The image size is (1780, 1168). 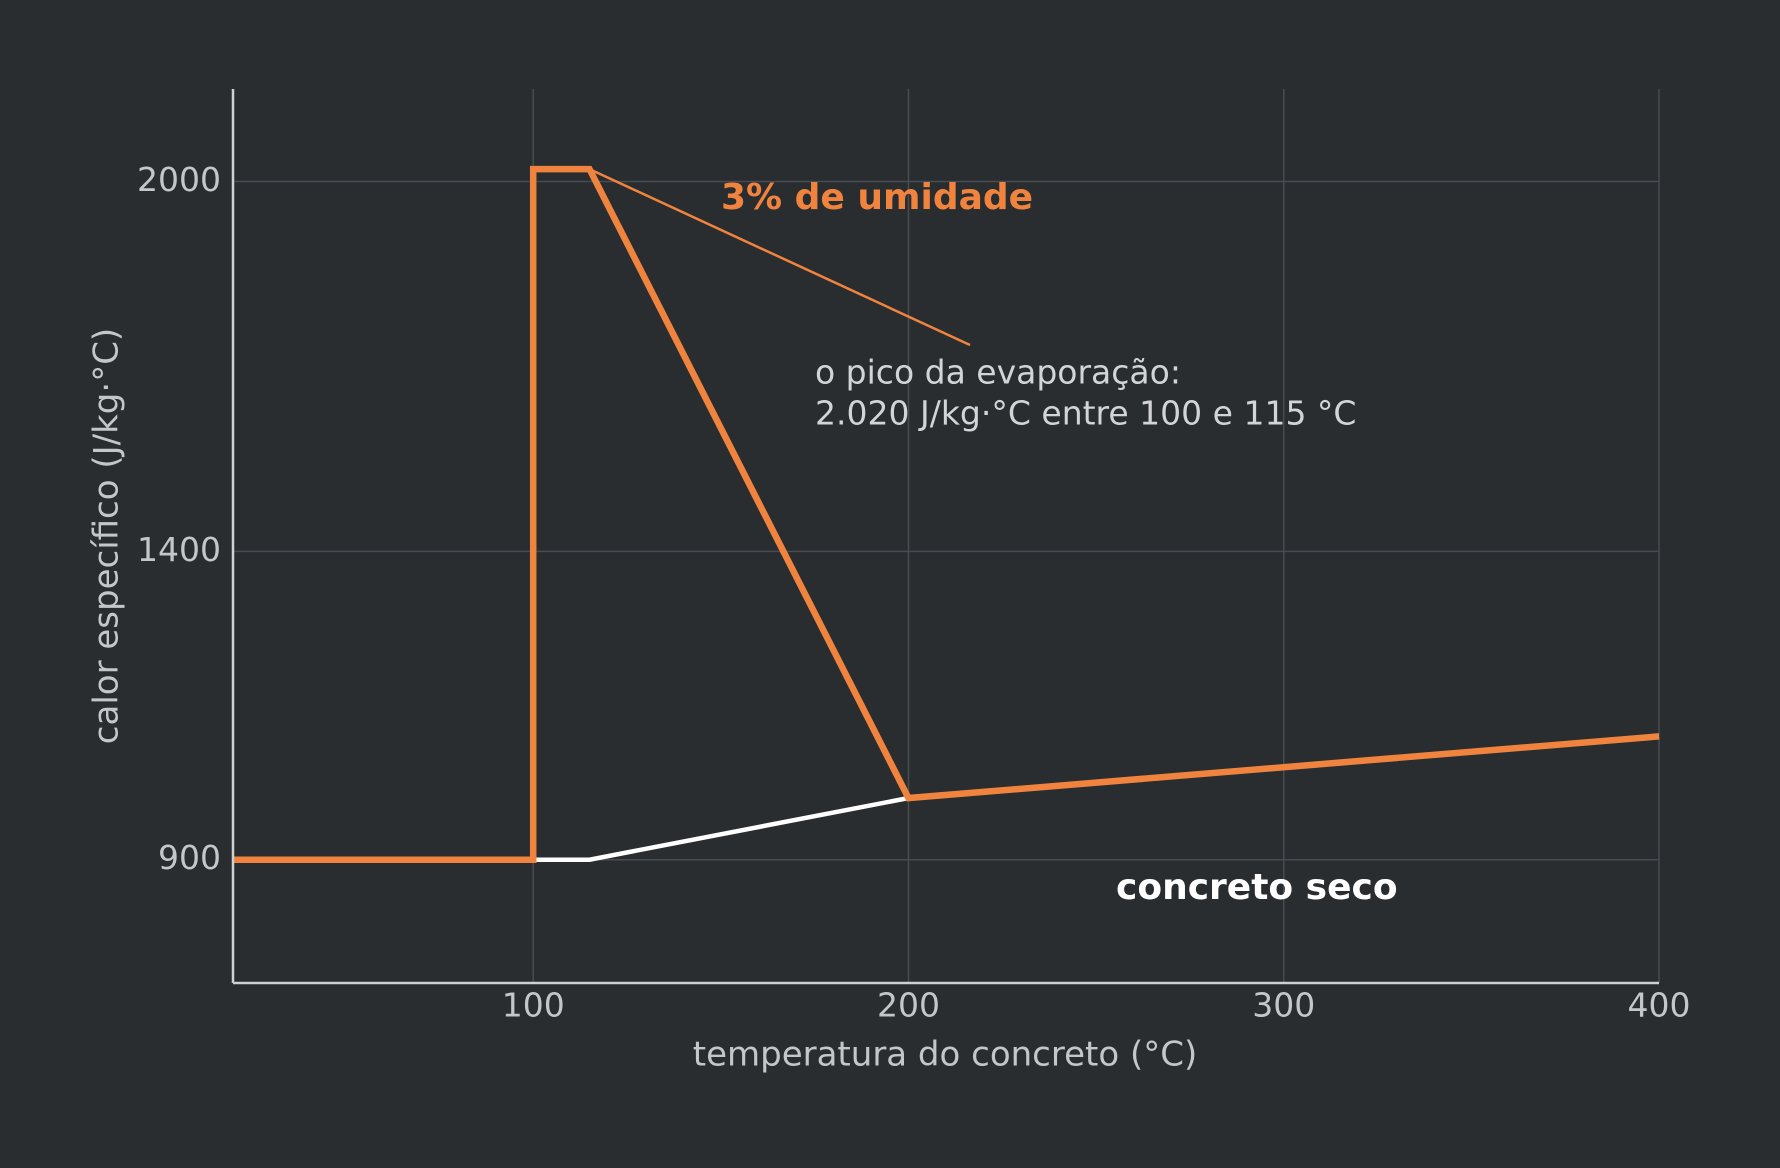 What do you see at coordinates (1659, 1005) in the screenshot?
I see `x-tick-label: 400` at bounding box center [1659, 1005].